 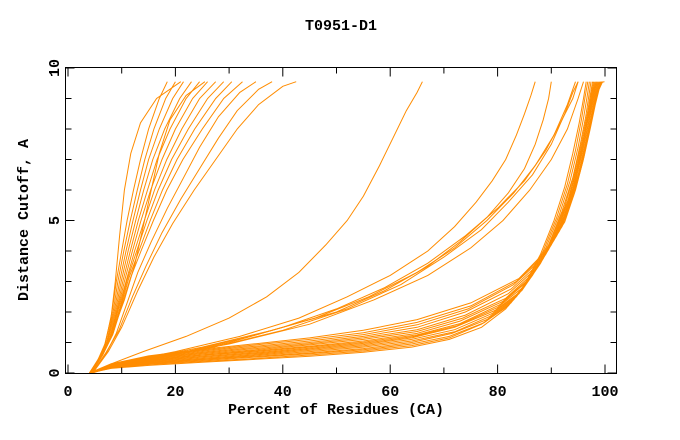 What do you see at coordinates (67, 392) in the screenshot?
I see `x-tick-label: 0` at bounding box center [67, 392].